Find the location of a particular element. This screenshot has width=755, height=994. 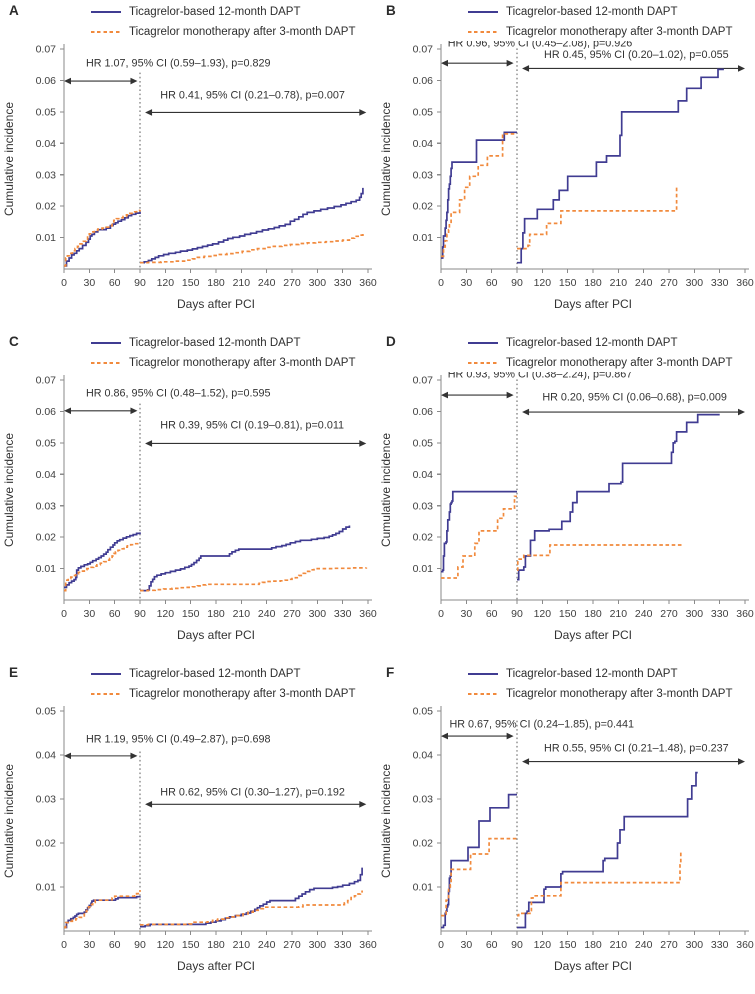

panel-letter: E is located at coordinates (14, 672).